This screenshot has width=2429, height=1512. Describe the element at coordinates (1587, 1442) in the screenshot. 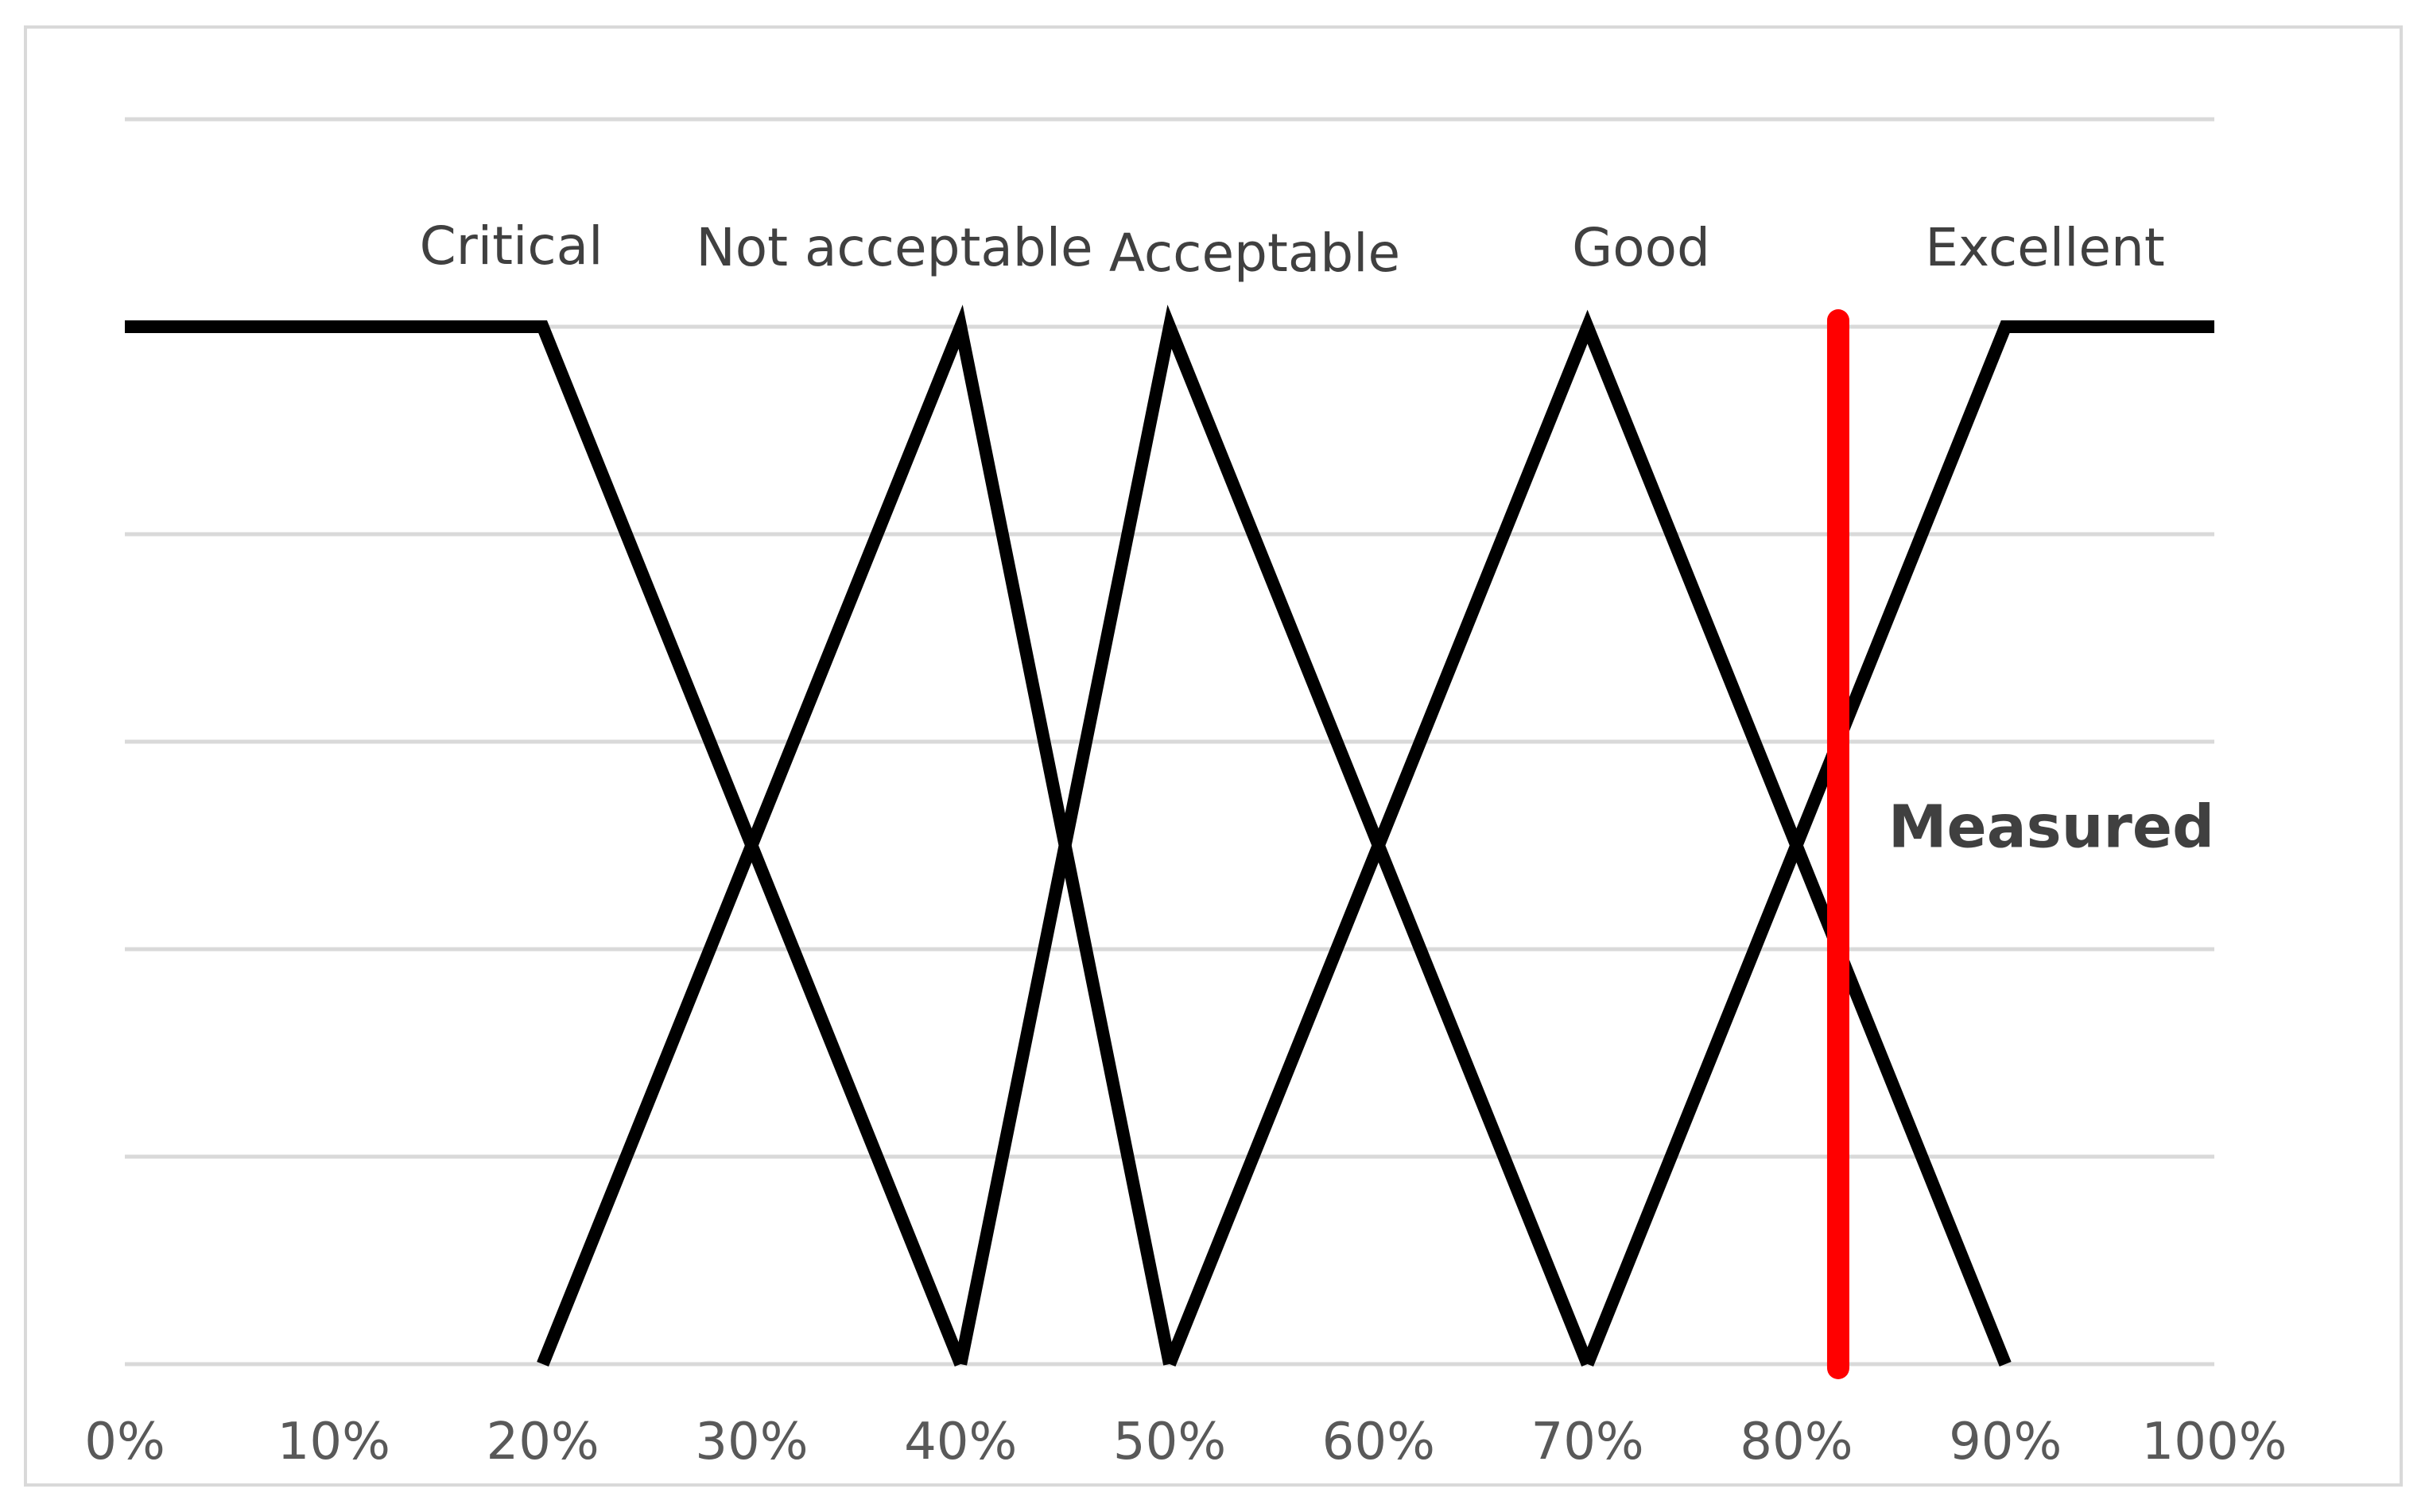

I see `x-tick-label: 70%` at that location.